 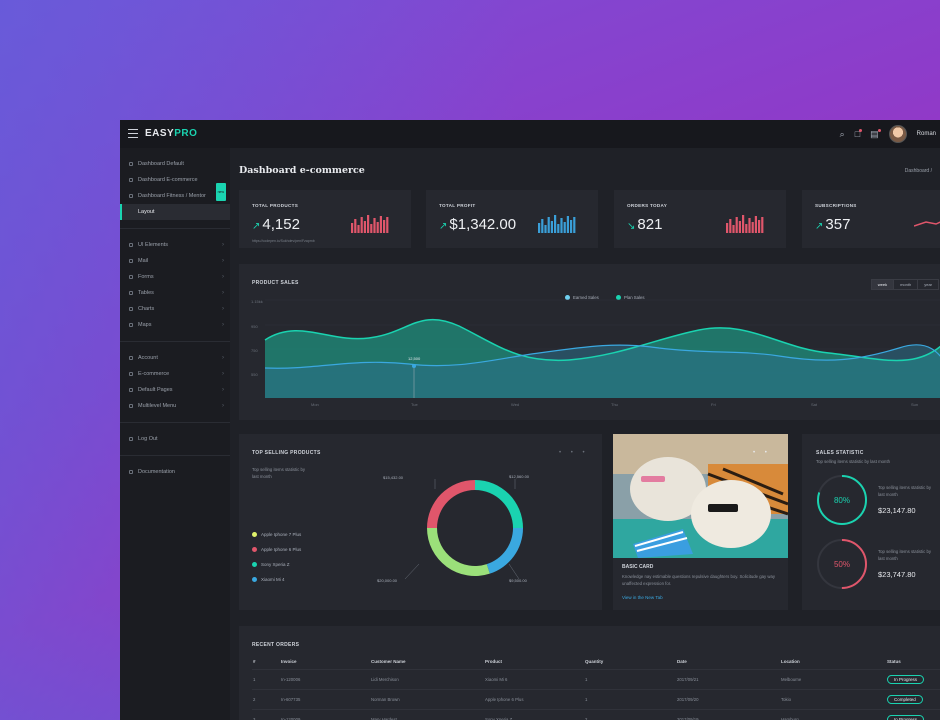 I want to click on search-icon: ⌕, so click(x=842, y=133).